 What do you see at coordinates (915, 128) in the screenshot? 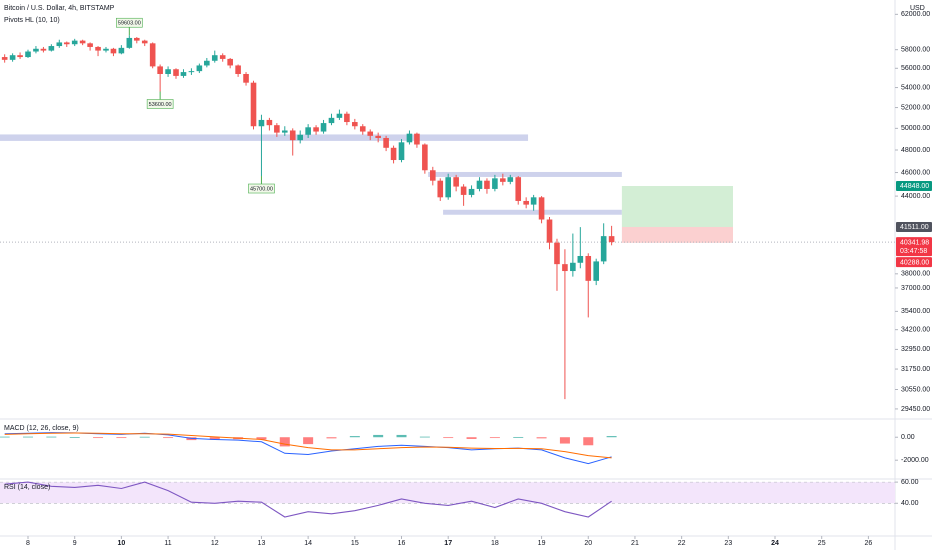
I see `y-tick-label: 50000.00` at bounding box center [915, 128].